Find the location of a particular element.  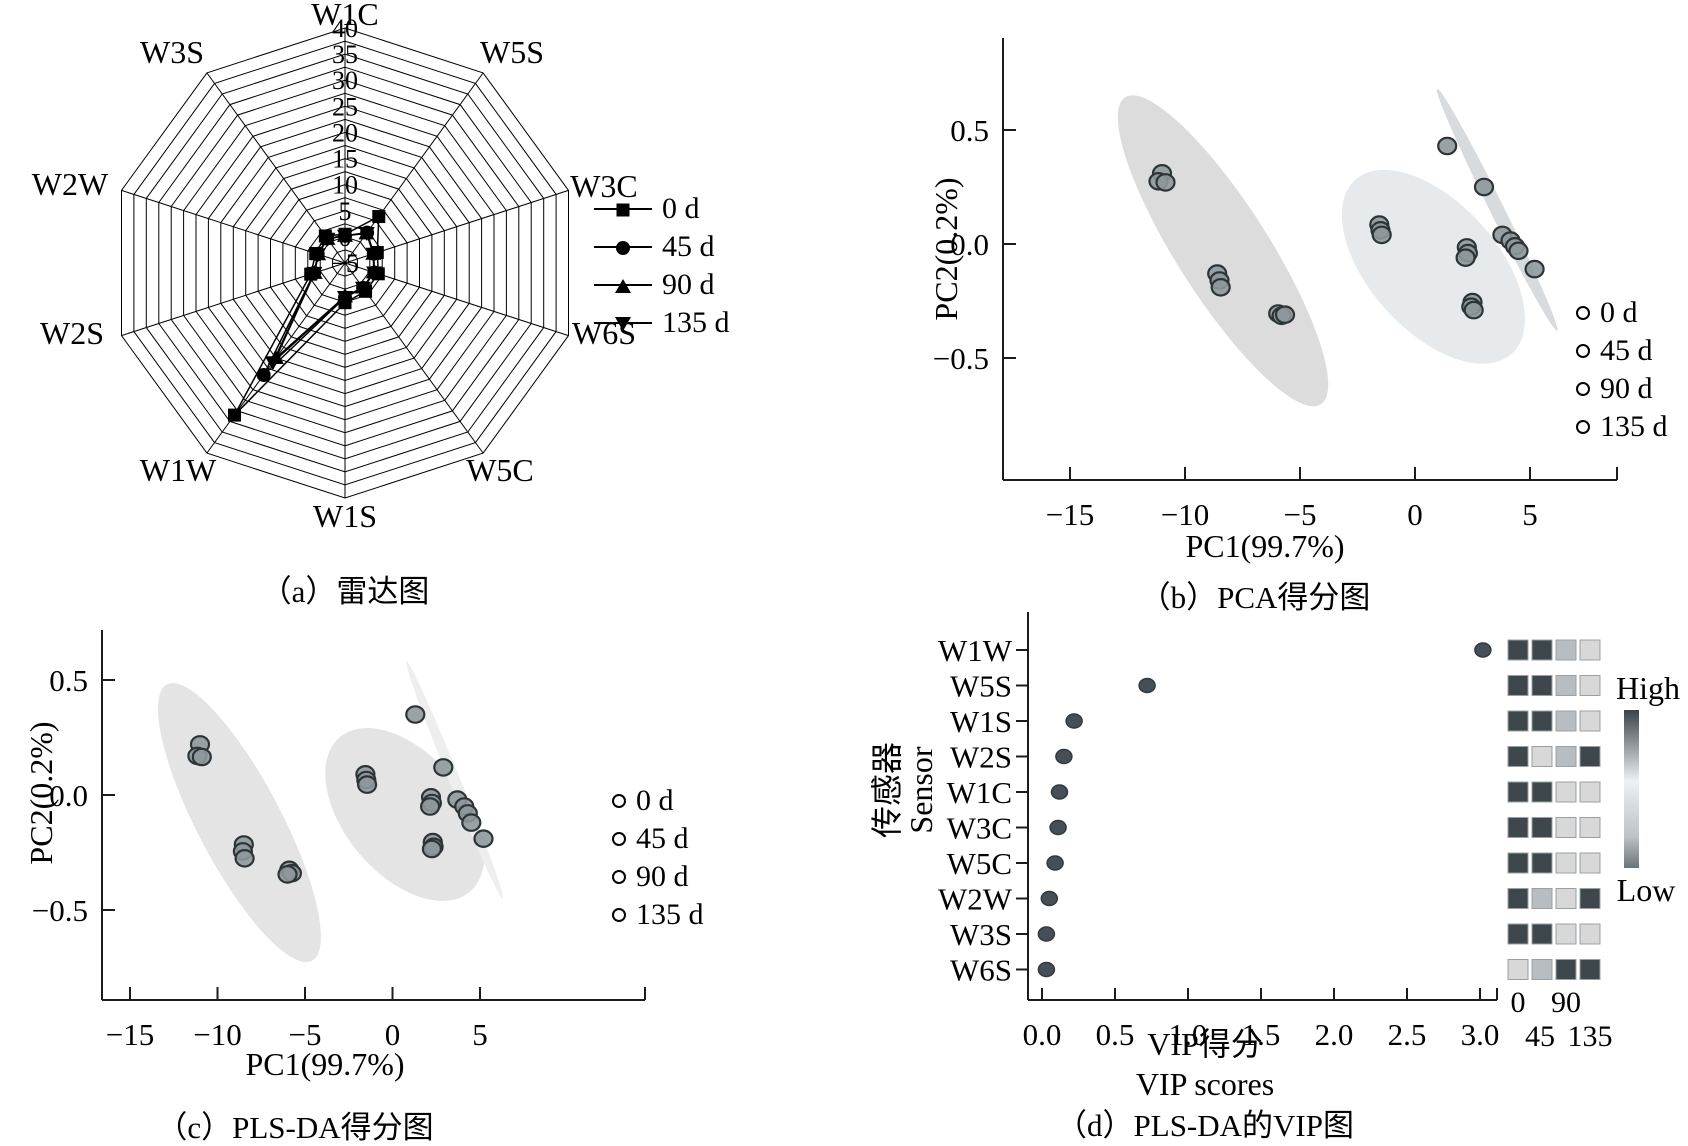

x-tick-label: 2.5 is located at coordinates (1407, 1034).